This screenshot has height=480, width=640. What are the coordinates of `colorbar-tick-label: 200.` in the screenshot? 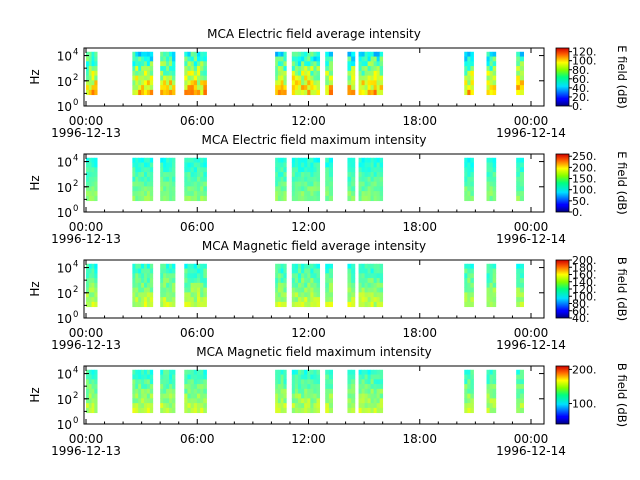 It's located at (584, 167).